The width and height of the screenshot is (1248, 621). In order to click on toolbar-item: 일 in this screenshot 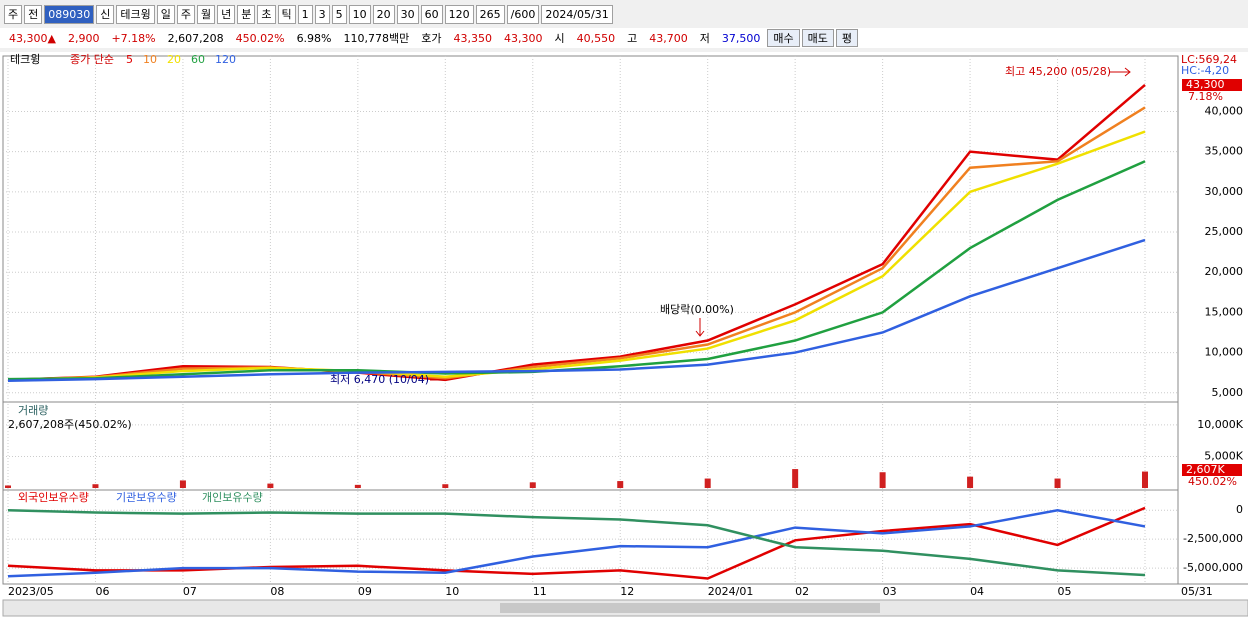, I will do `click(165, 14)`.